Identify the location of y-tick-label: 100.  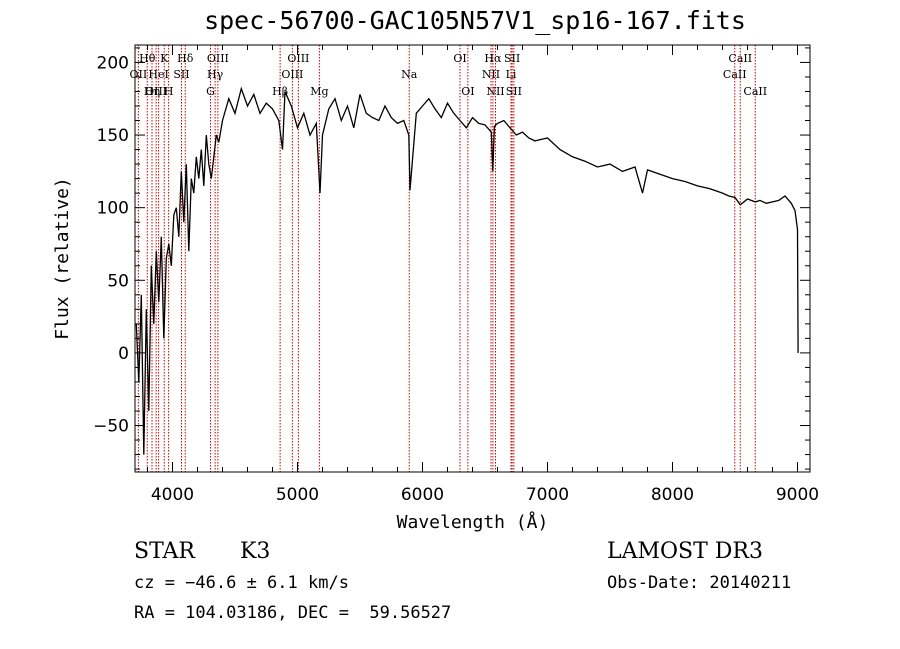
(113, 209).